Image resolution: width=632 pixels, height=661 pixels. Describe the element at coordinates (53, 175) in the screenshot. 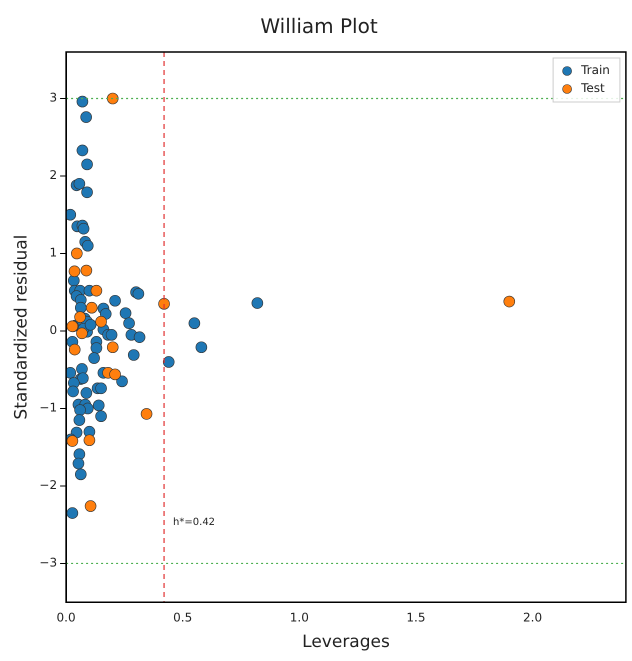

I see `y-tick-label: 2` at that location.